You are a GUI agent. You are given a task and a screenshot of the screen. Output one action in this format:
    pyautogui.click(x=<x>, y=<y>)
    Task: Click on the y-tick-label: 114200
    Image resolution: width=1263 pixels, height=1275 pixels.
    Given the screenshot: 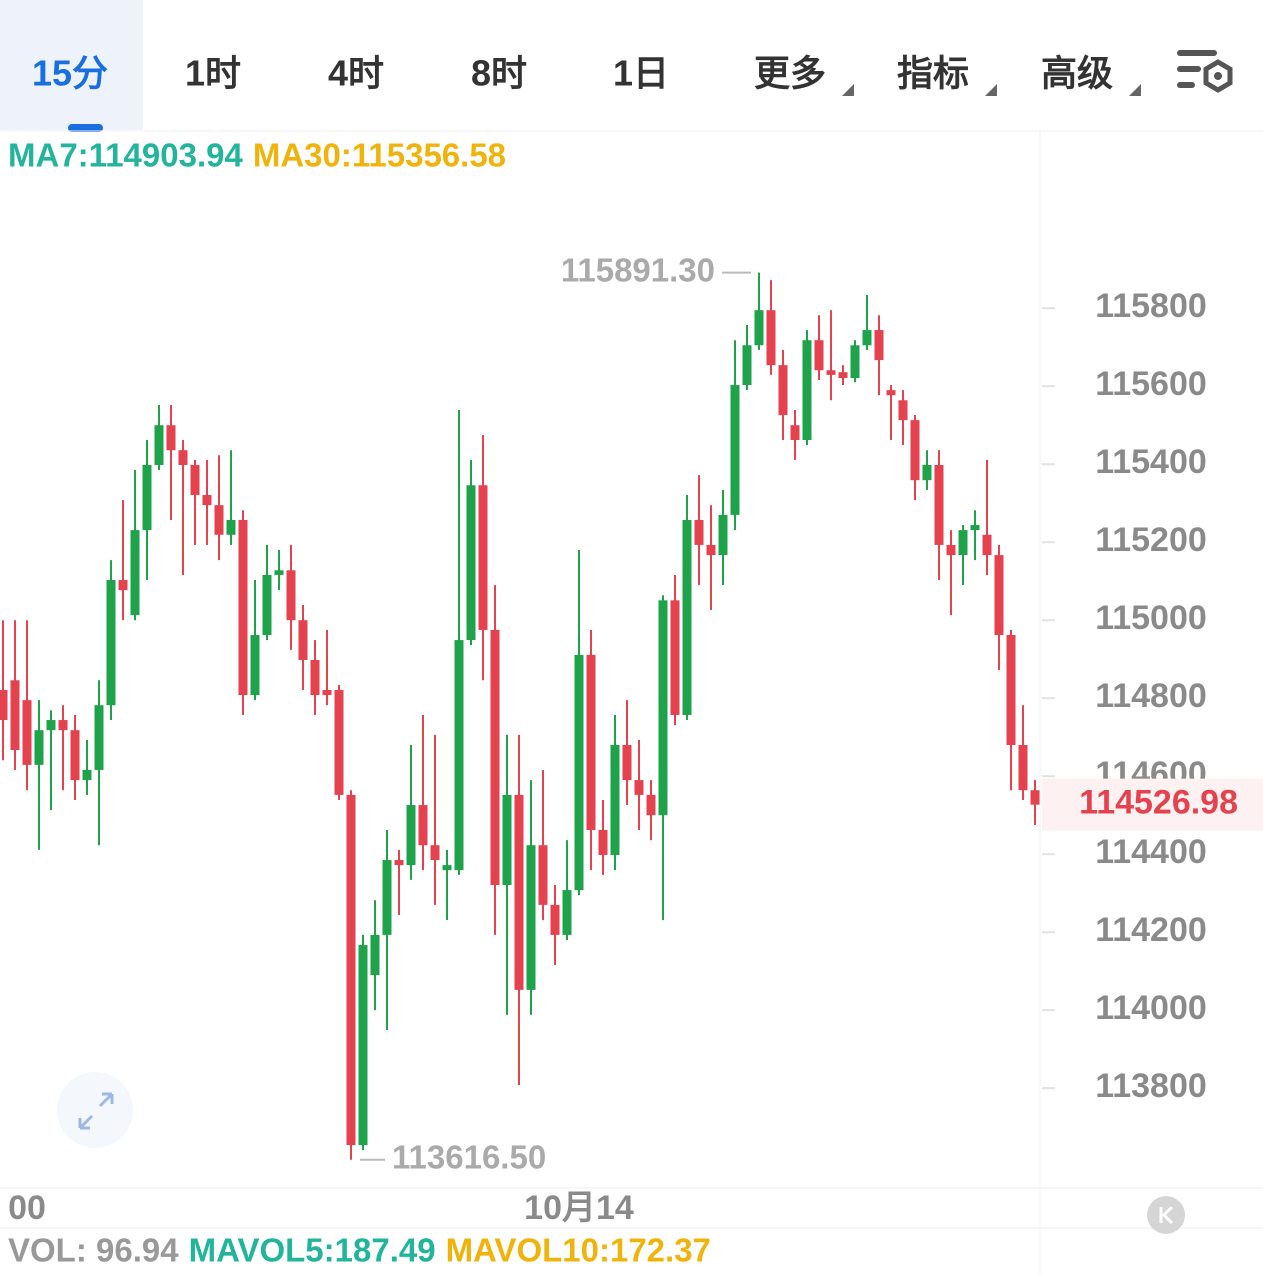 What is the action you would take?
    pyautogui.click(x=1151, y=930)
    